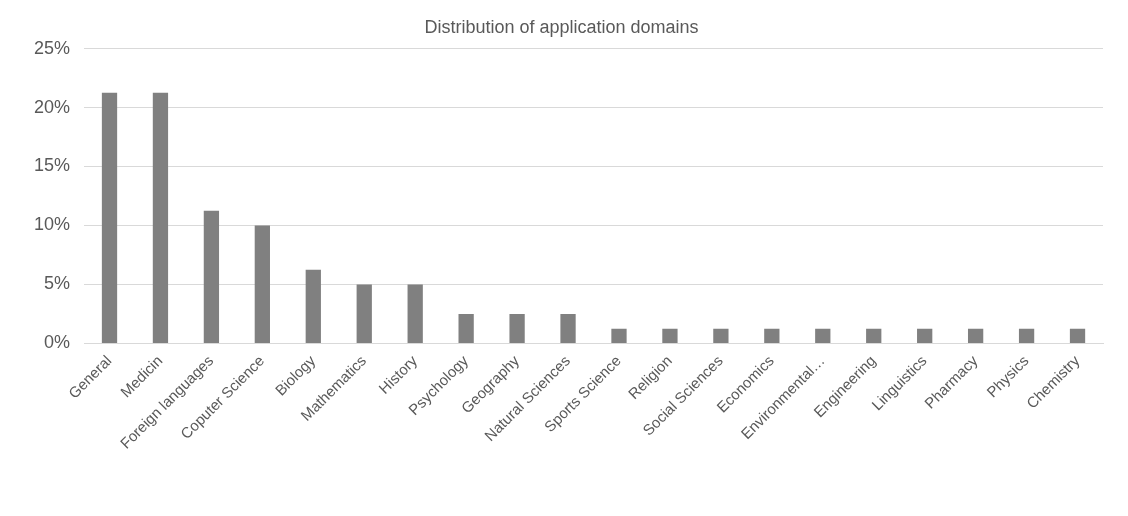 This screenshot has height=516, width=1128. What do you see at coordinates (52, 106) in the screenshot?
I see `y-tick-label: 20%` at bounding box center [52, 106].